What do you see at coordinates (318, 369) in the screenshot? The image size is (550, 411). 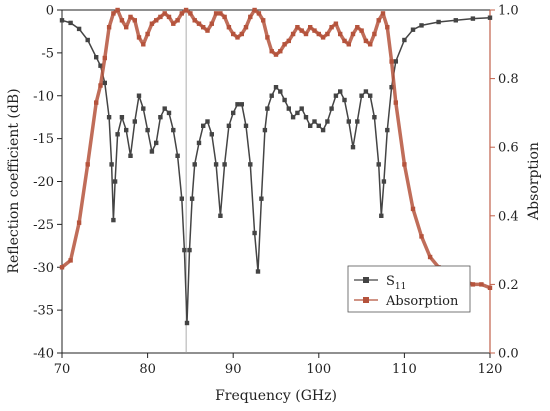 I see `x-tick-label: 100` at bounding box center [318, 369].